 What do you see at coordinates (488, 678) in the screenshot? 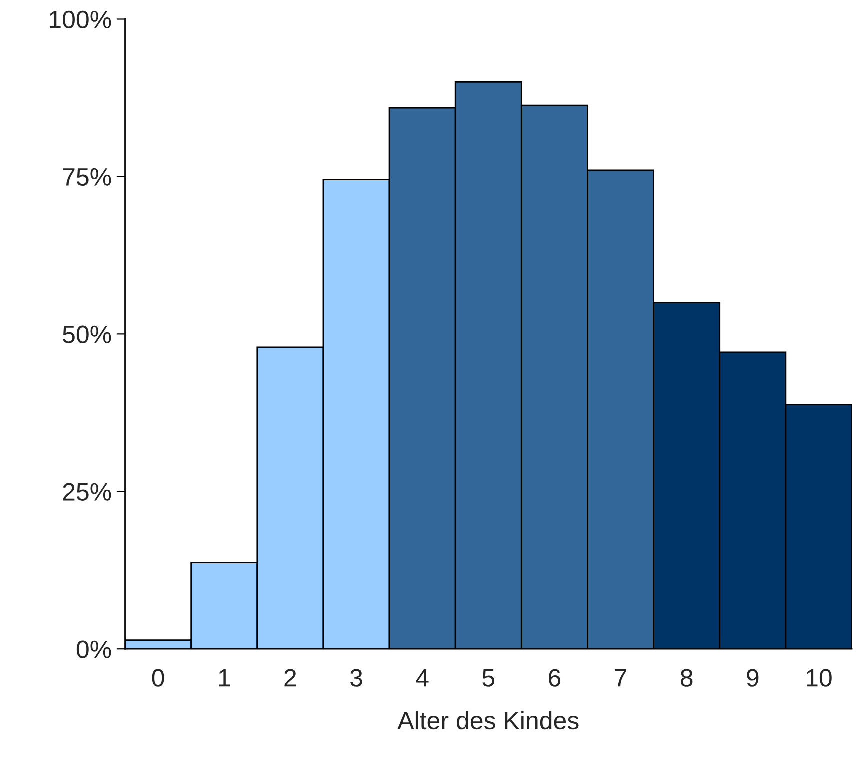
I see `x-tick-label: 5` at bounding box center [488, 678].